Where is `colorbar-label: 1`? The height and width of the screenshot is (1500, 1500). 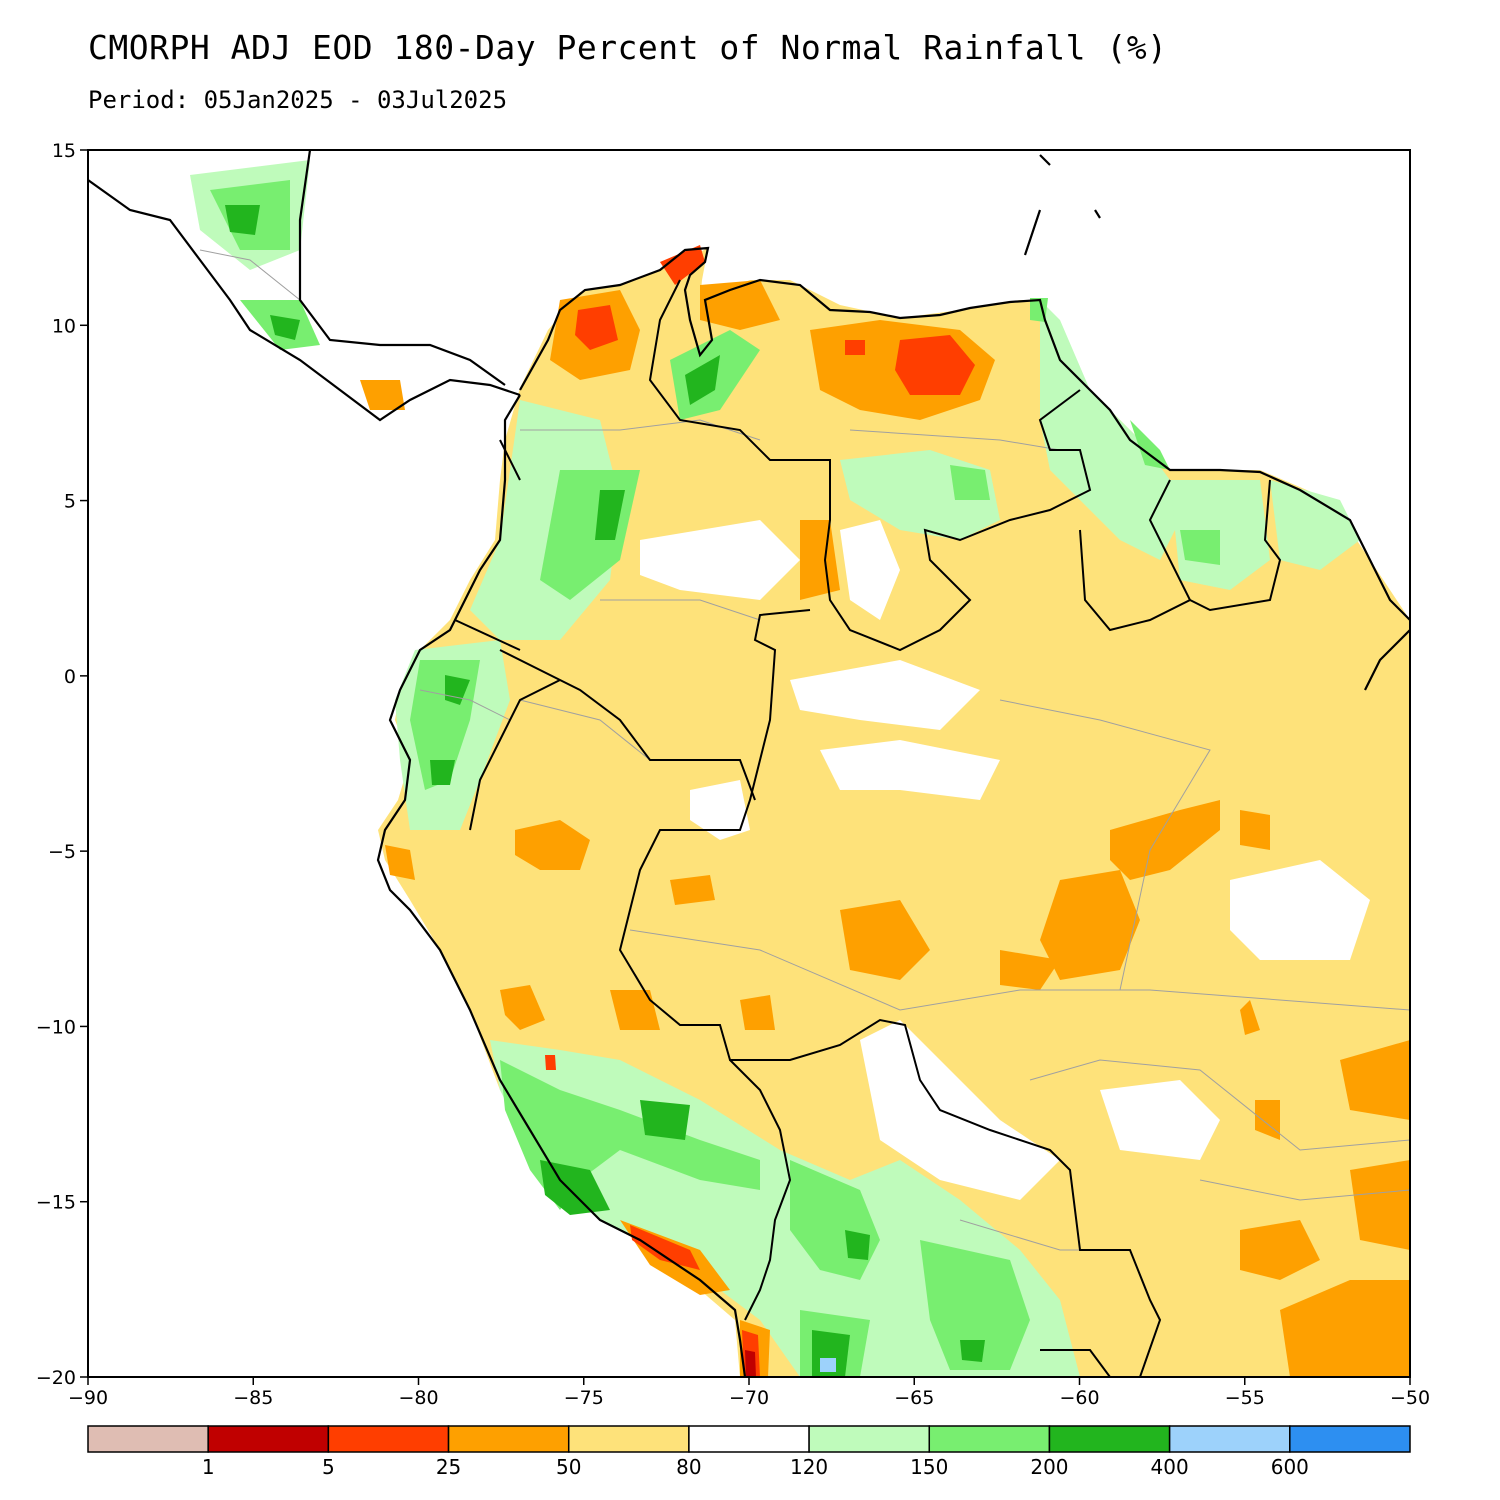 colorbar-label: 1 is located at coordinates (208, 1467).